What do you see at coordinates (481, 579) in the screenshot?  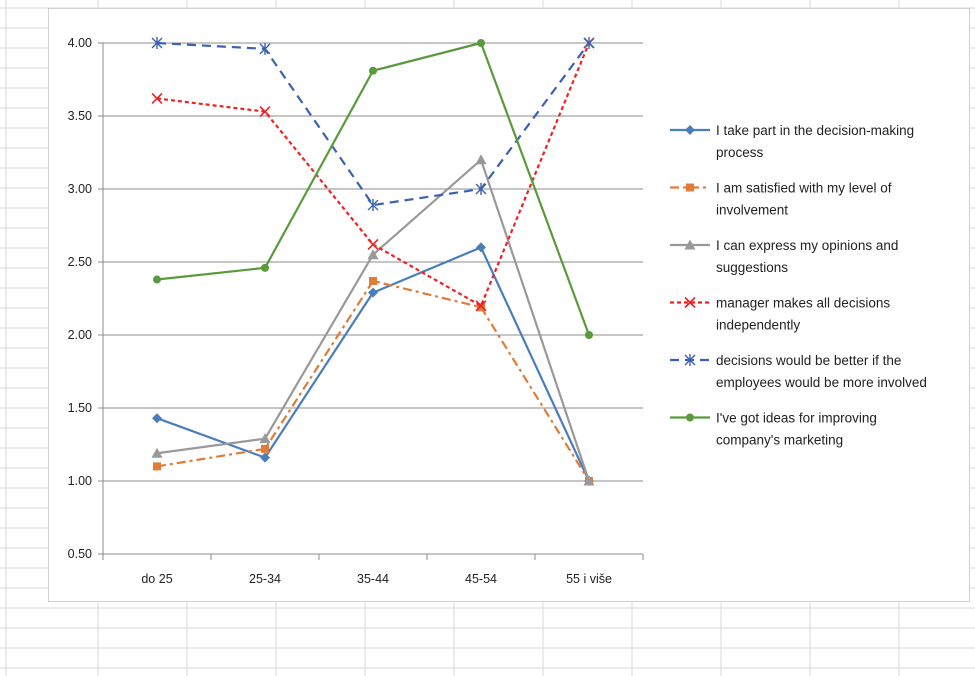 I see `x-tick-label: 45-54` at bounding box center [481, 579].